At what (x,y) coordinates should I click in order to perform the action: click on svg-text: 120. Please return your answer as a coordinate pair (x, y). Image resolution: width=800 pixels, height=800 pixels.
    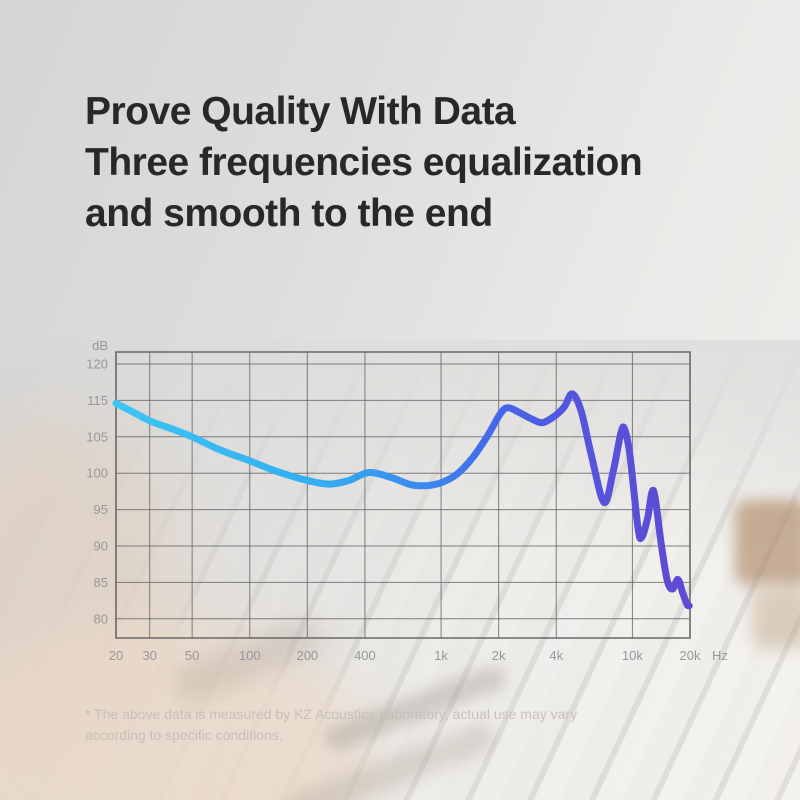
    Looking at the image, I should click on (97, 364).